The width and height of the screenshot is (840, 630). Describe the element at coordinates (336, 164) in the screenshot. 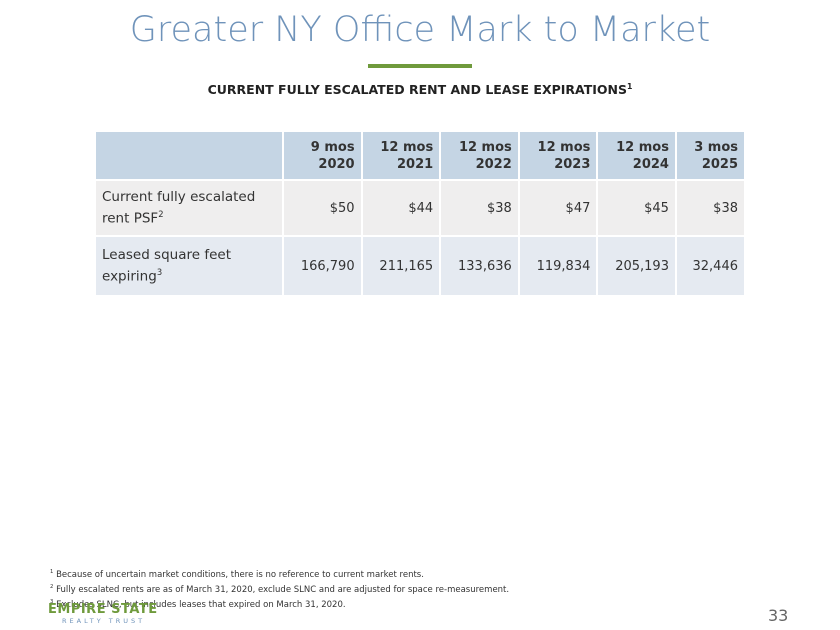

I see `column-year: 2020` at that location.